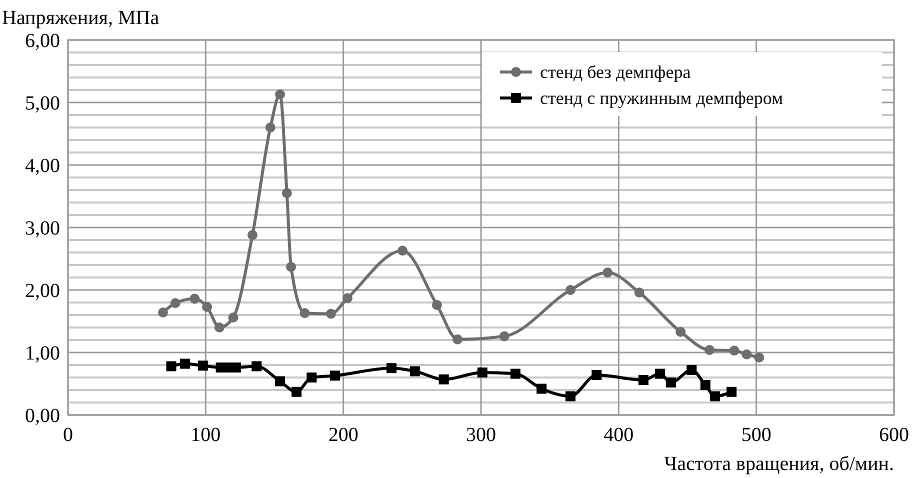 This screenshot has width=912, height=478. I want to click on x-tick-label: 300, so click(481, 435).